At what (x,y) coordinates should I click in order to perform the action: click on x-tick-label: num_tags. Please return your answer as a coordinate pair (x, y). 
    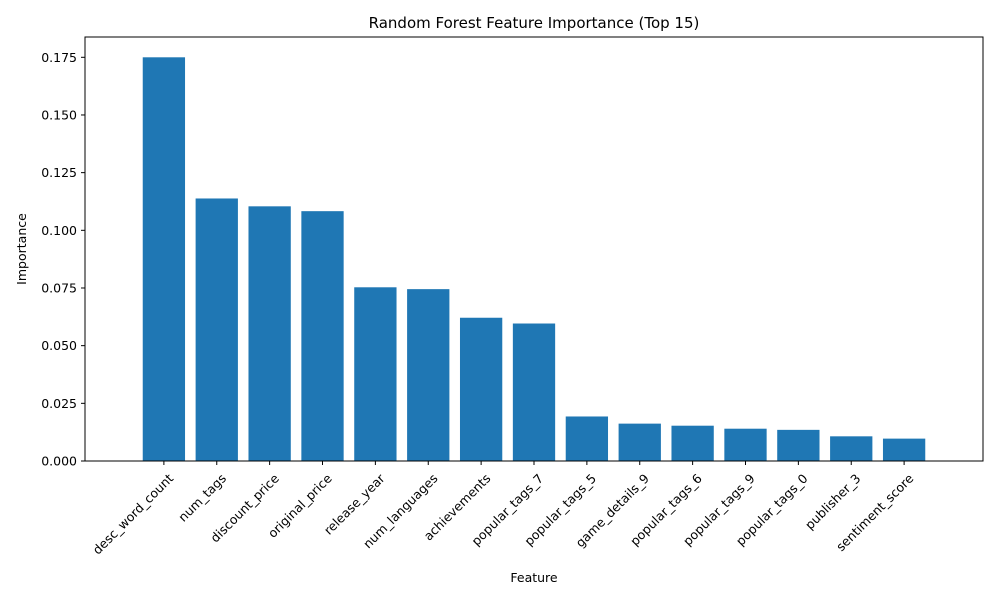
    Looking at the image, I should click on (202, 498).